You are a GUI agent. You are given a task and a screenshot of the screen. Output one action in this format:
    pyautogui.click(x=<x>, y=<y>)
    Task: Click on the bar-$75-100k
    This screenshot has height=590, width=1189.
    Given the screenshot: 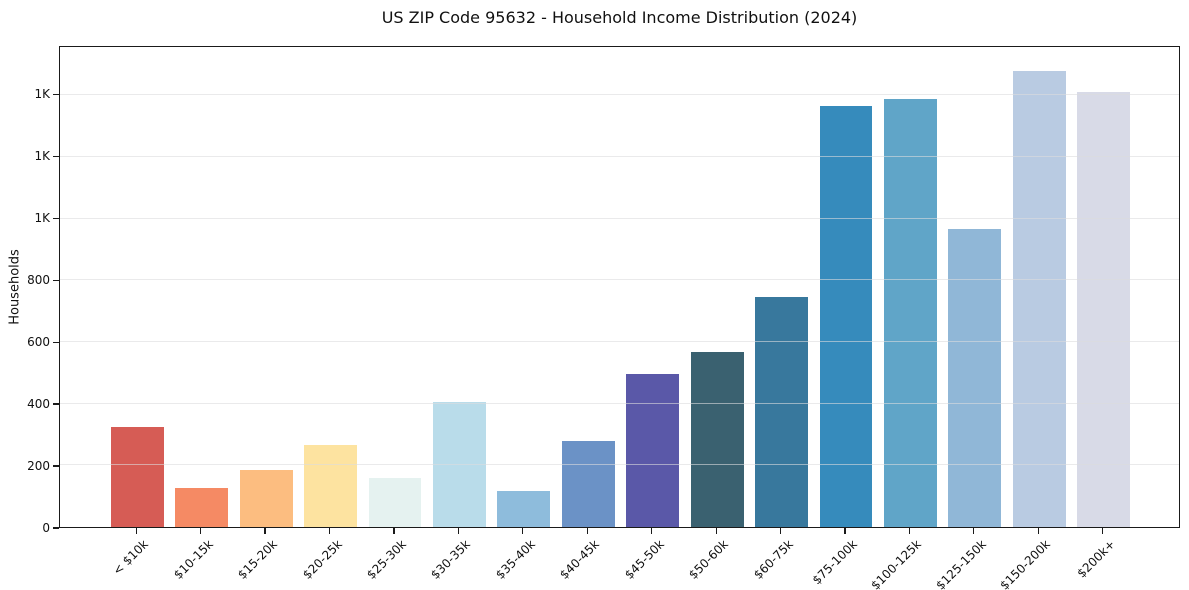 What is the action you would take?
    pyautogui.click(x=846, y=316)
    